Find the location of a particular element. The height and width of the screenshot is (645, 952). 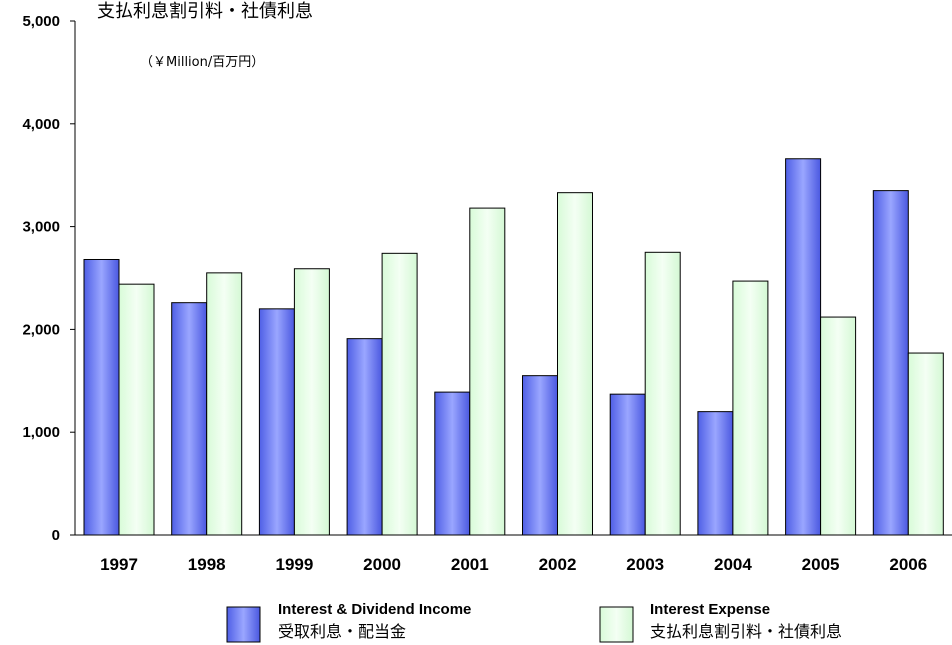

bar-expense-1998 is located at coordinates (224, 404).